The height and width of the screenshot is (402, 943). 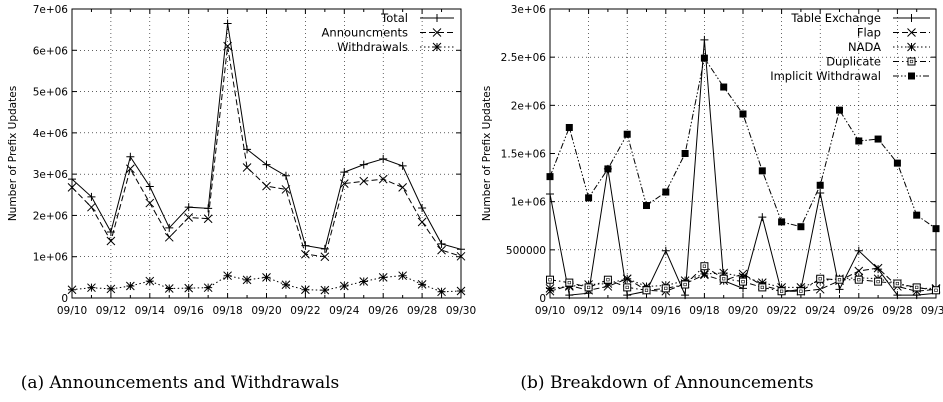 I want to click on x-tick-label: 09/24, so click(x=344, y=311).